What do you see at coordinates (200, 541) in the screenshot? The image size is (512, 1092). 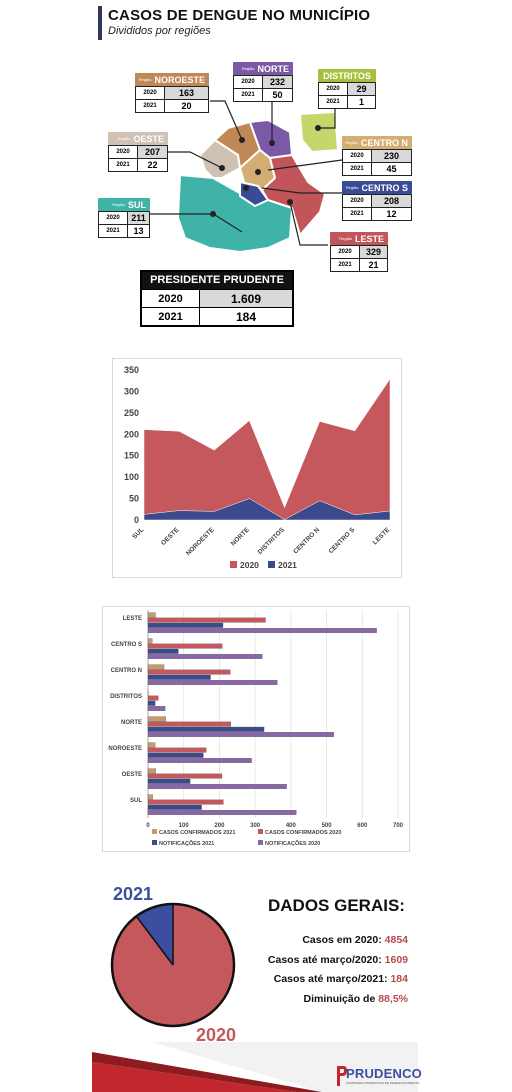 I see `x-tick-label: NOROESTE` at bounding box center [200, 541].